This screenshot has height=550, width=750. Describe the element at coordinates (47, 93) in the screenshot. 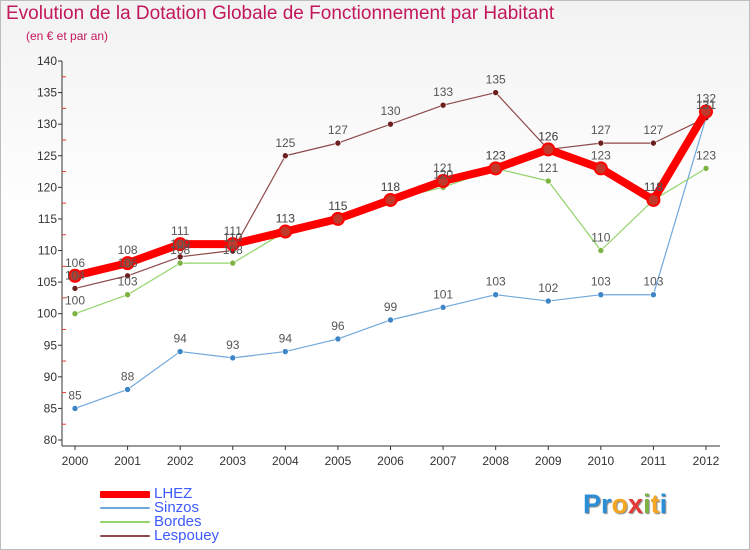

I see `y-tick-label: 135` at that location.